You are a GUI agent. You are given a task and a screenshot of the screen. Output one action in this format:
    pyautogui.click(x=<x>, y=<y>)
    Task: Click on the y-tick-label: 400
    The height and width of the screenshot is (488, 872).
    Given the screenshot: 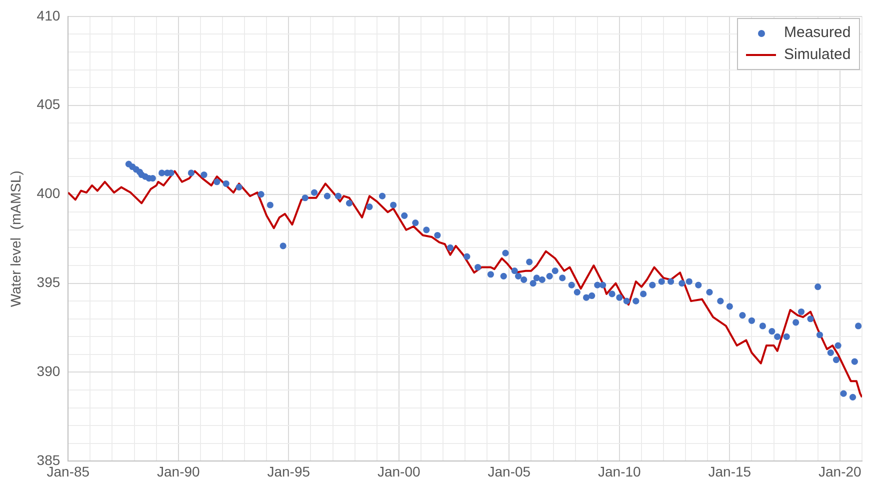 What is the action you would take?
    pyautogui.click(x=48, y=193)
    